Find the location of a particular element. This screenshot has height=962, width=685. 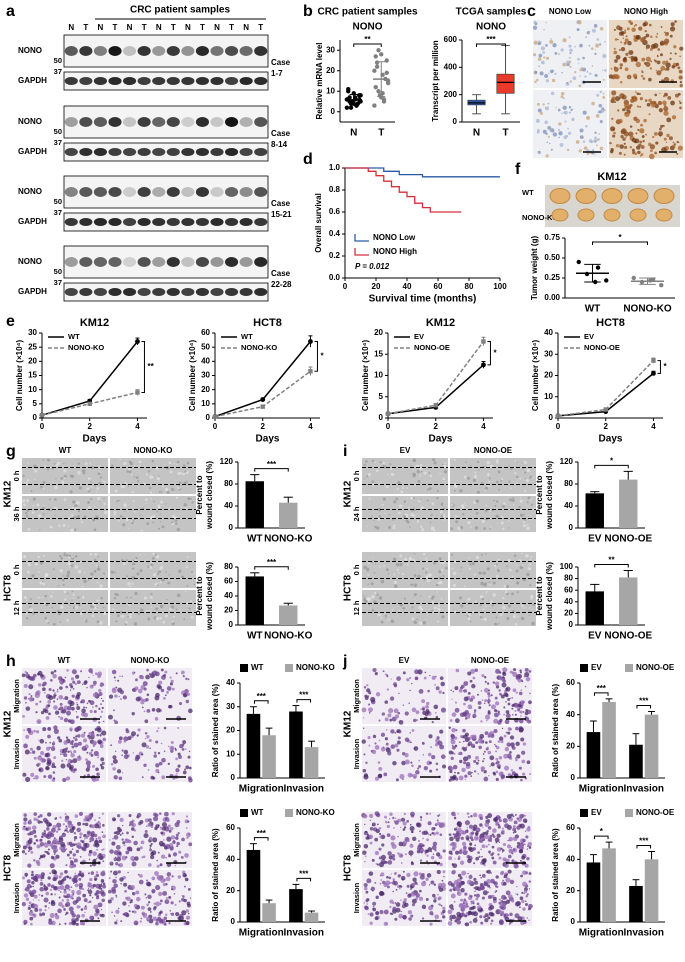

ihc-label: NONO Low is located at coordinates (570, 11).